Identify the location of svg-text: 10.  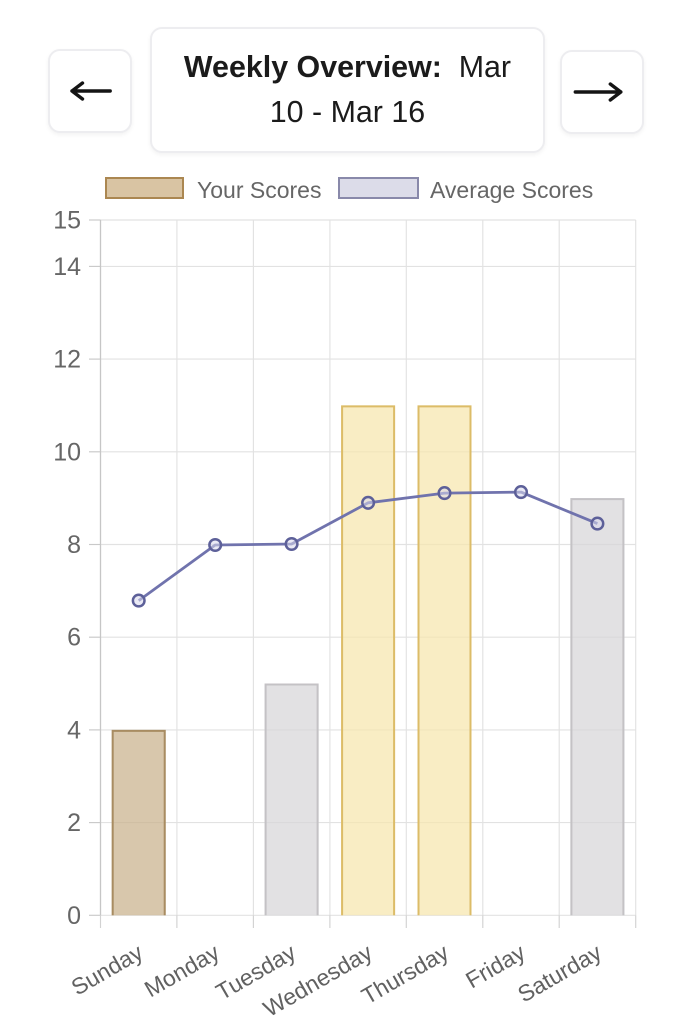
(67, 452).